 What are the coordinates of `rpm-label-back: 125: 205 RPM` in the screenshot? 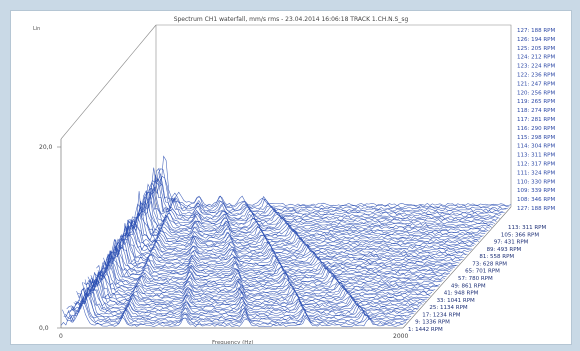 It's located at (536, 49).